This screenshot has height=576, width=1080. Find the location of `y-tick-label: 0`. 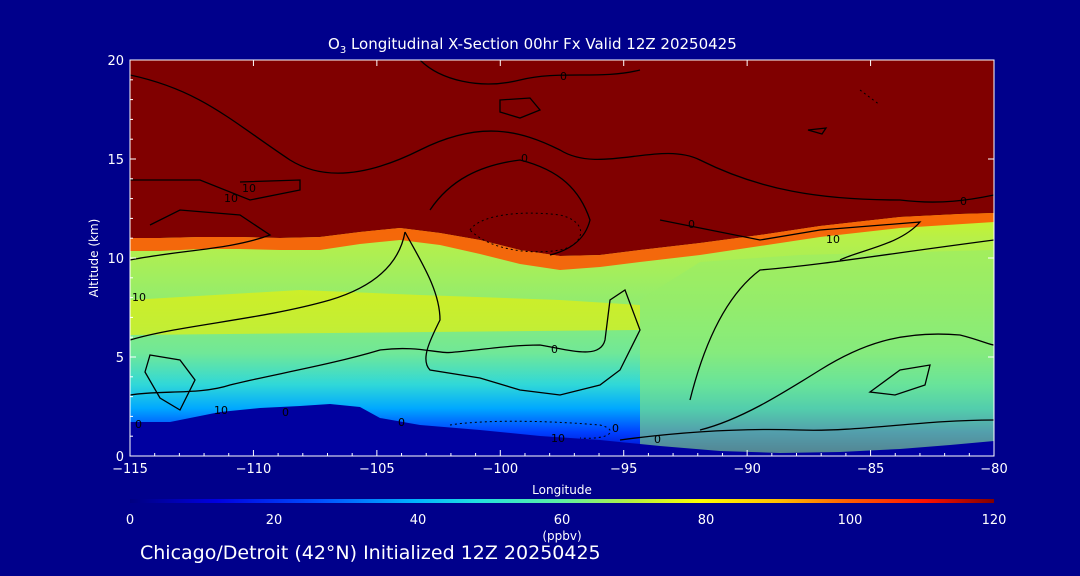

y-tick-label: 0 is located at coordinates (120, 457).